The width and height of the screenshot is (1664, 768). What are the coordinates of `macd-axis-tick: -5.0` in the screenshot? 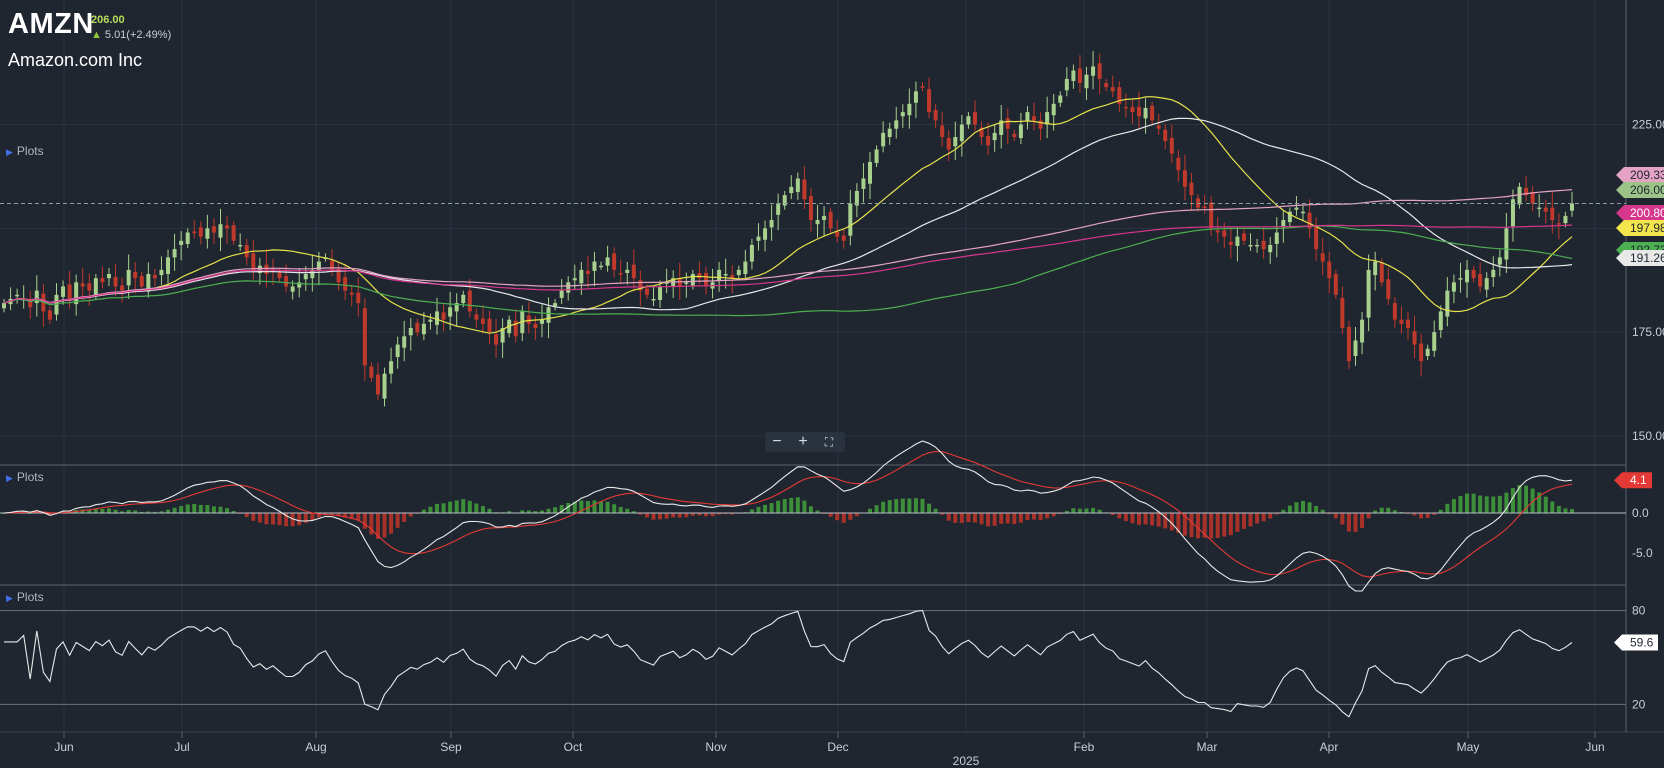 It's located at (1642, 553).